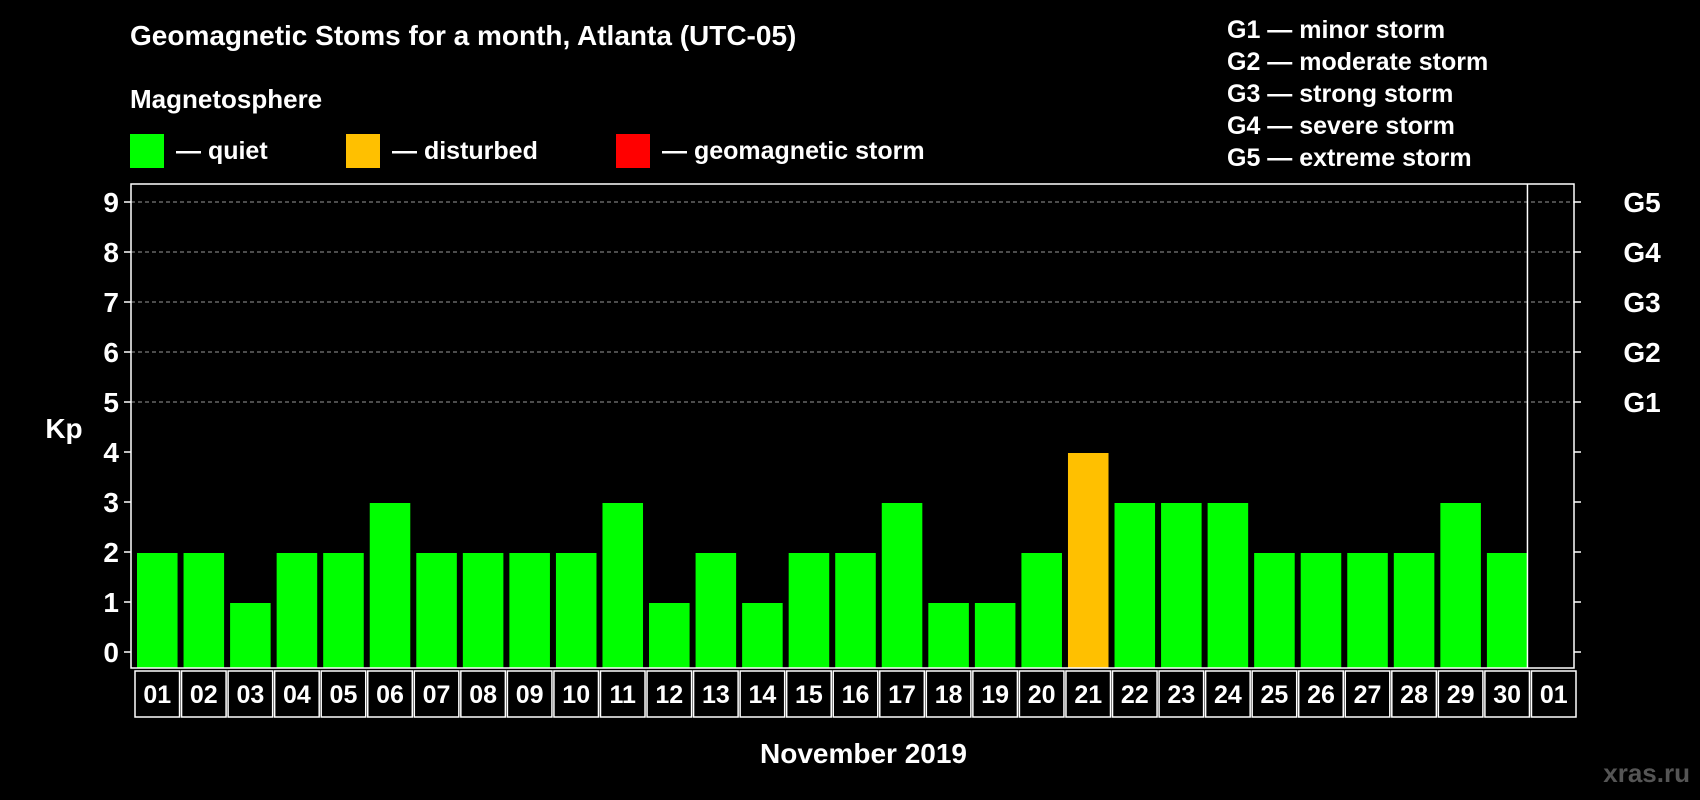 Image resolution: width=1700 pixels, height=800 pixels. What do you see at coordinates (222, 150) in the screenshot?
I see `legend-label-quiet: — quiet` at bounding box center [222, 150].